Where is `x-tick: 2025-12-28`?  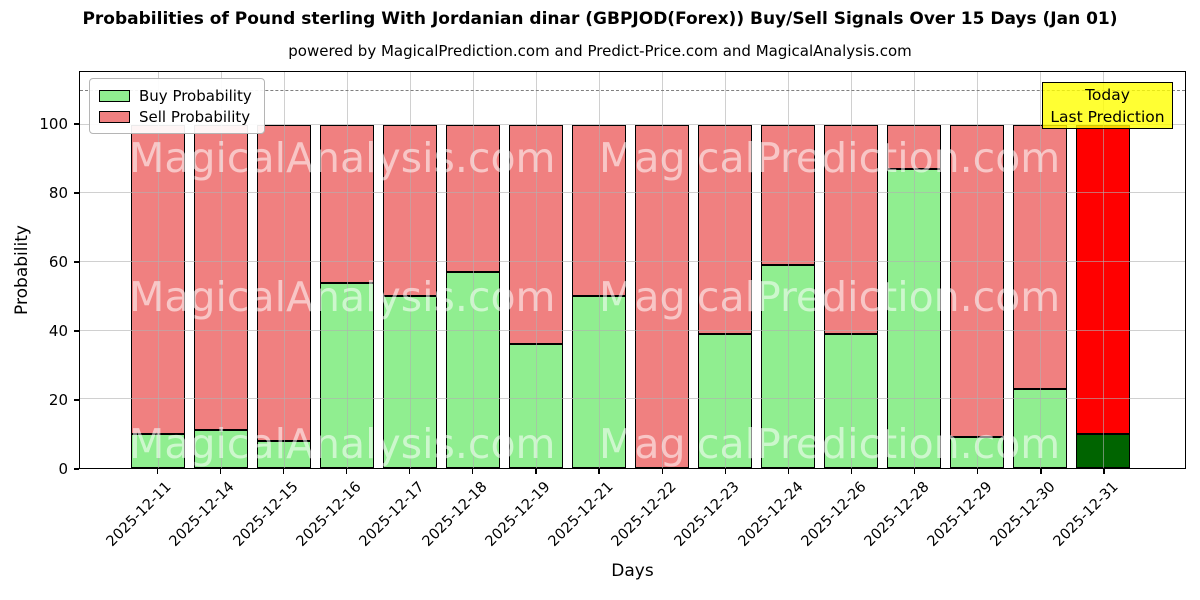 x-tick: 2025-12-28 is located at coordinates (903, 529).